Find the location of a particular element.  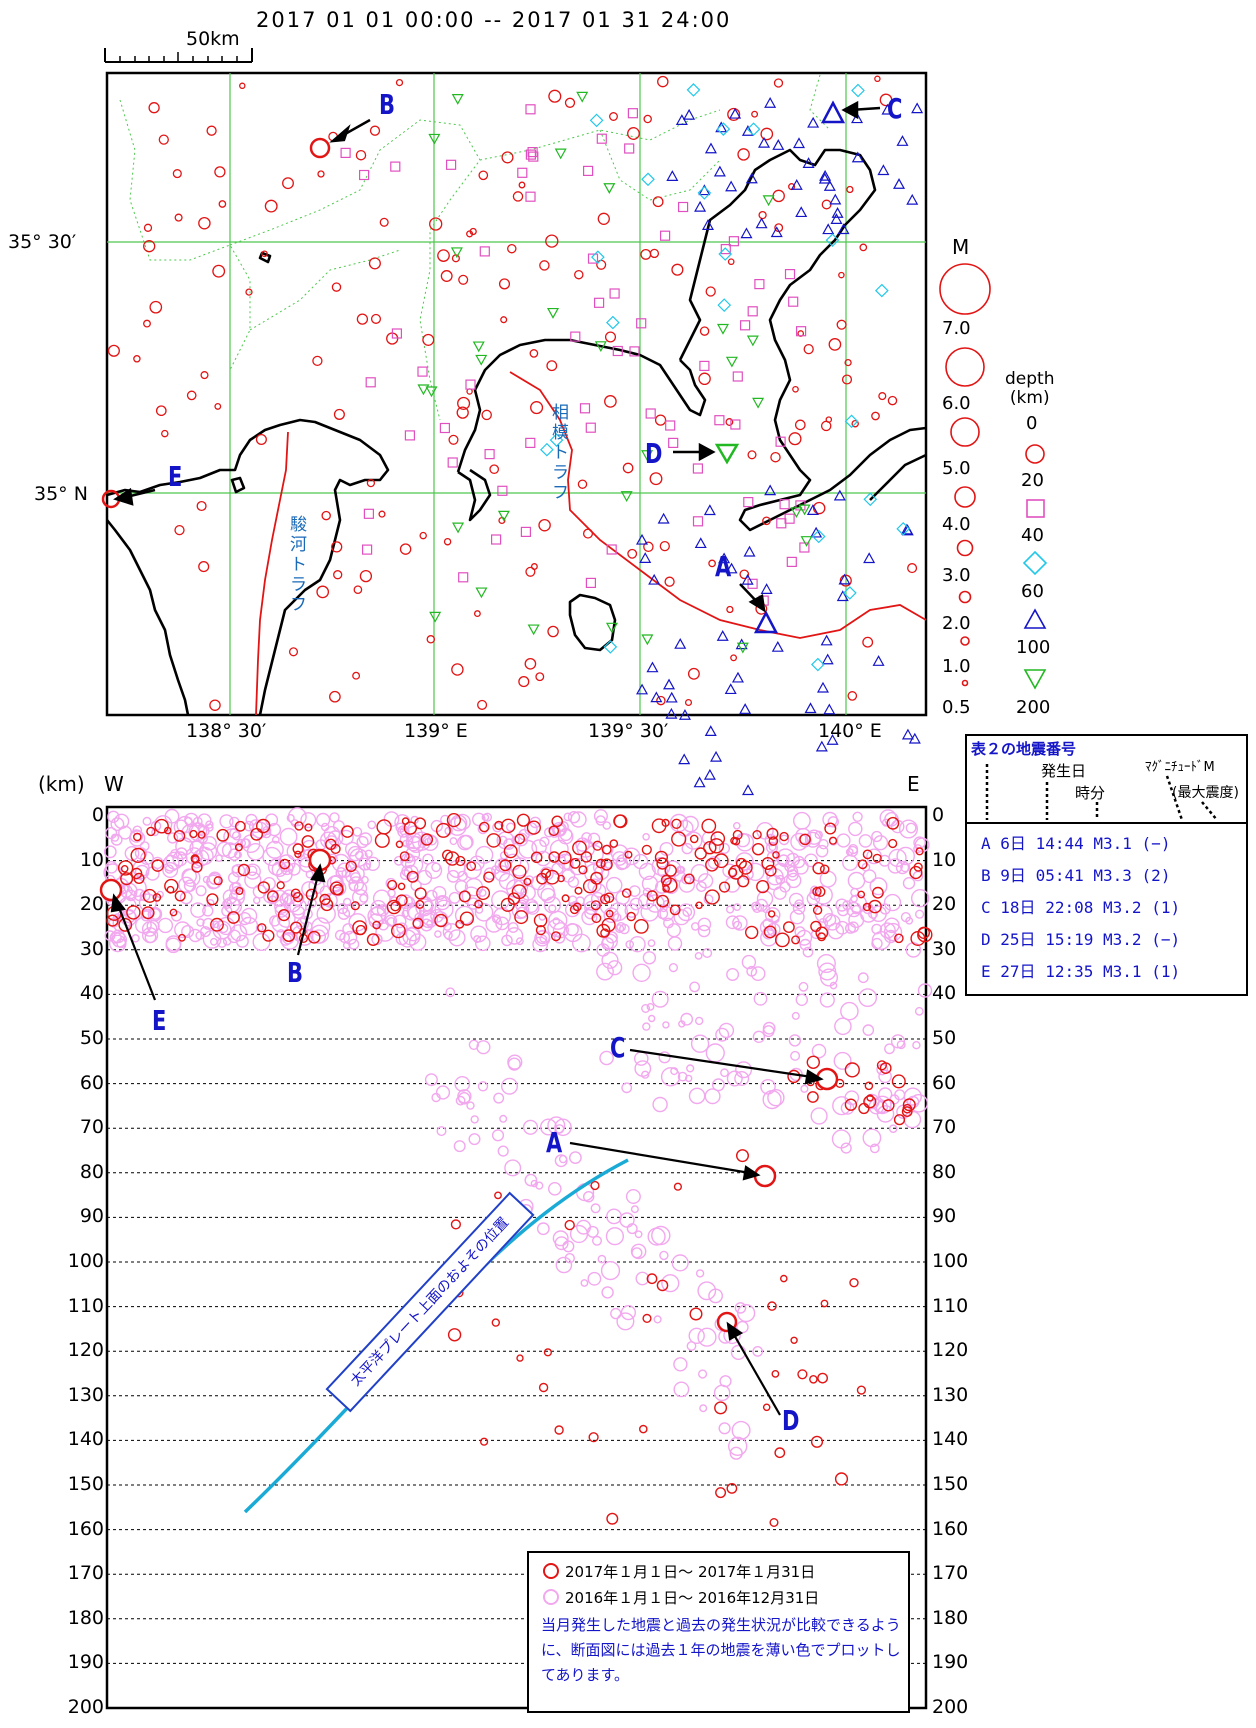

section-marker-E: E is located at coordinates (159, 1020).